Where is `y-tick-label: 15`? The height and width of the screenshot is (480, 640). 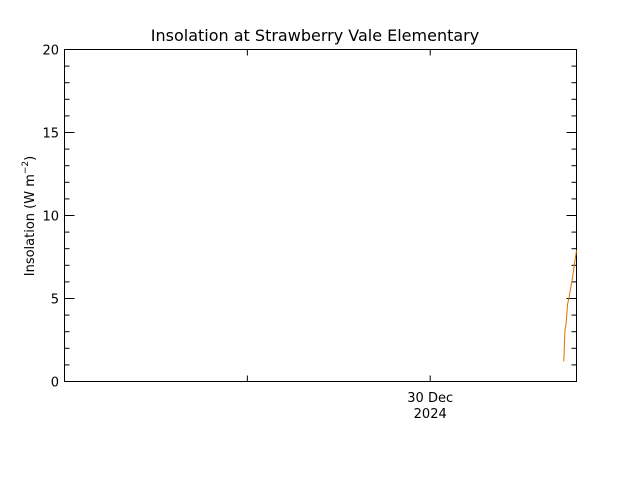 y-tick-label: 15 is located at coordinates (50, 134).